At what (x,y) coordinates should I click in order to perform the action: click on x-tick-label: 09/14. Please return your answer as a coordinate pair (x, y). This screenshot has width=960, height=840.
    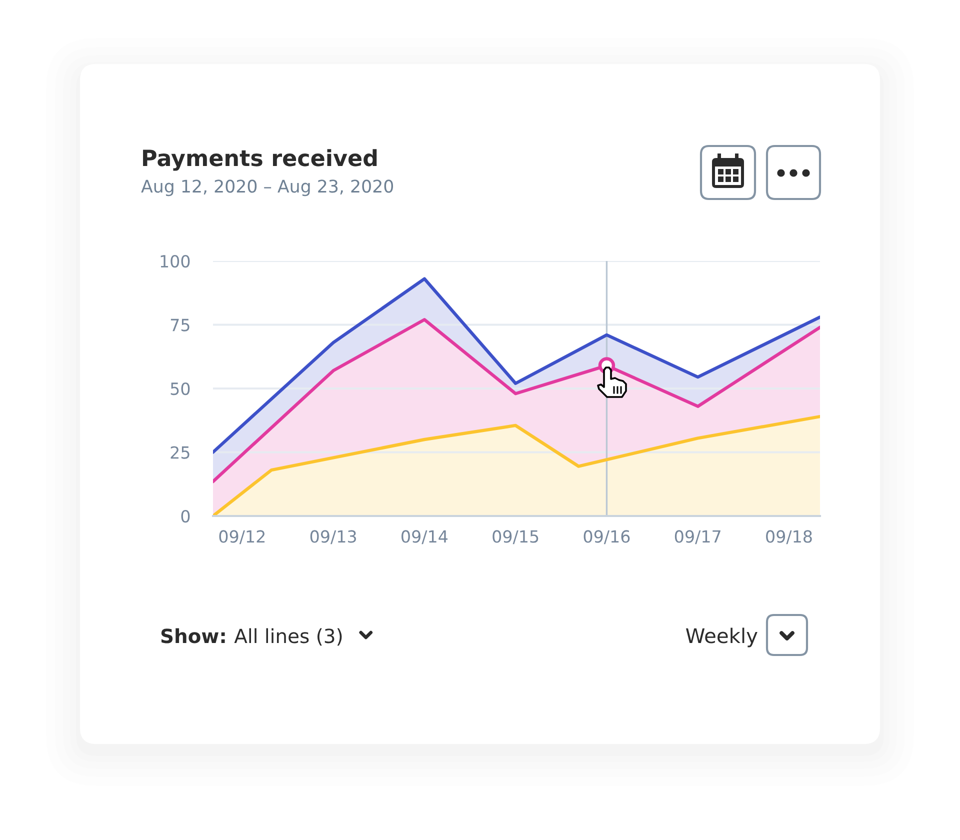
    Looking at the image, I should click on (425, 537).